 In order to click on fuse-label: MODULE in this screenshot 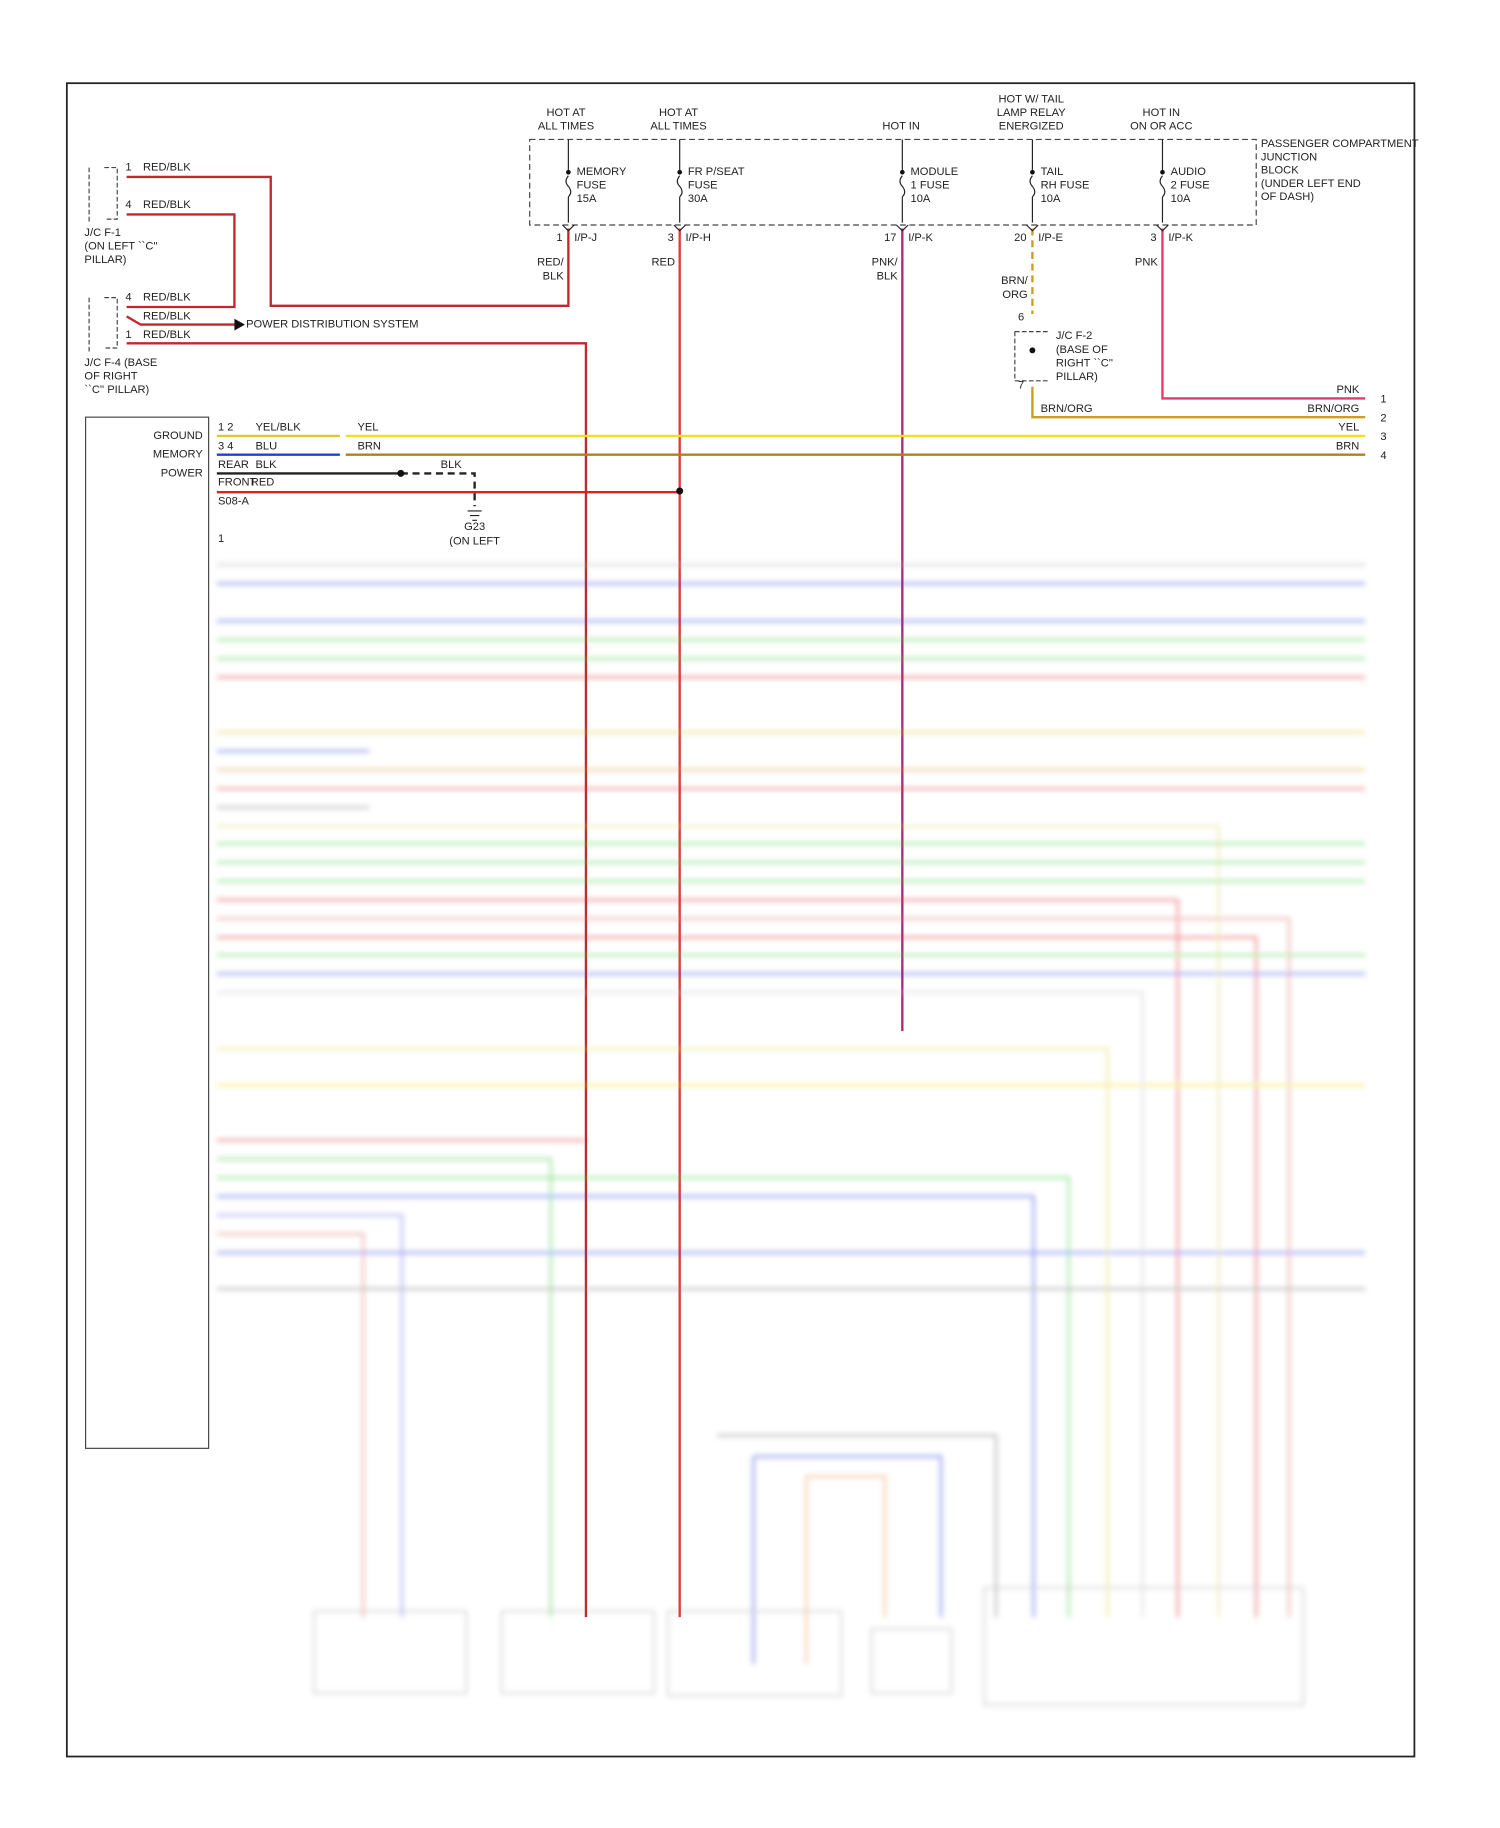, I will do `click(935, 172)`.